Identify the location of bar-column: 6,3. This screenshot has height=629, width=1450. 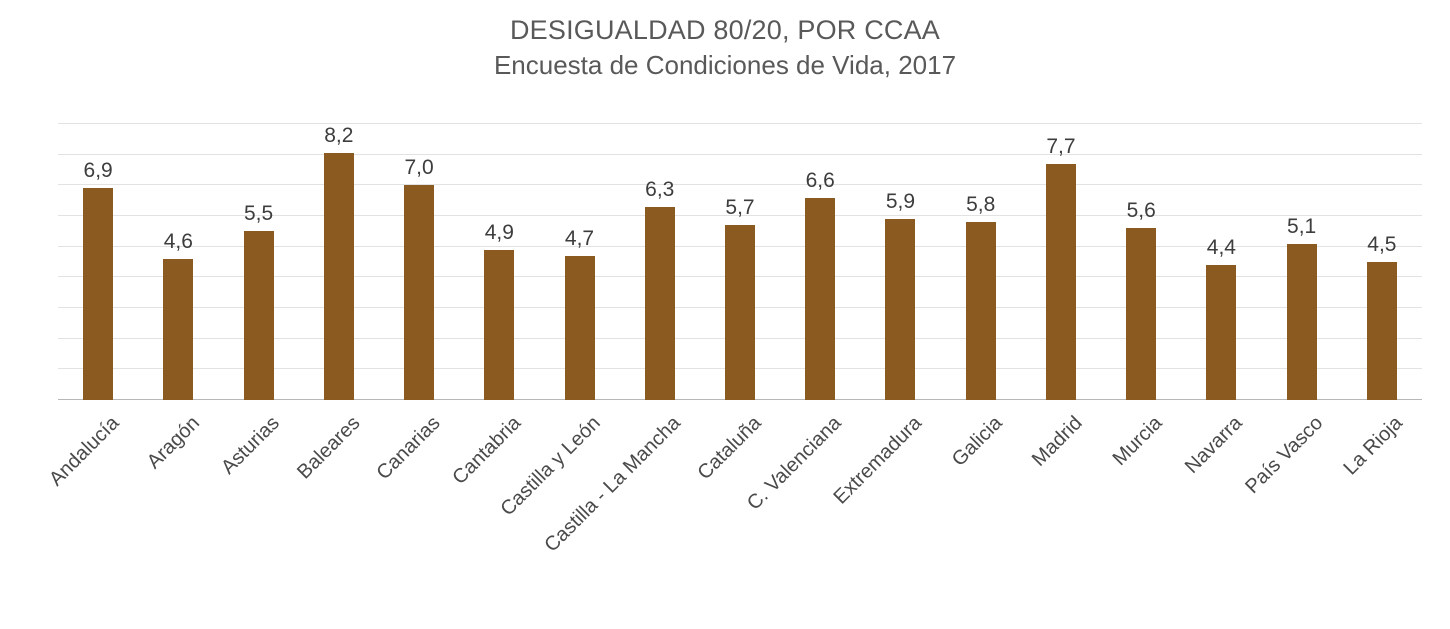
(660, 262).